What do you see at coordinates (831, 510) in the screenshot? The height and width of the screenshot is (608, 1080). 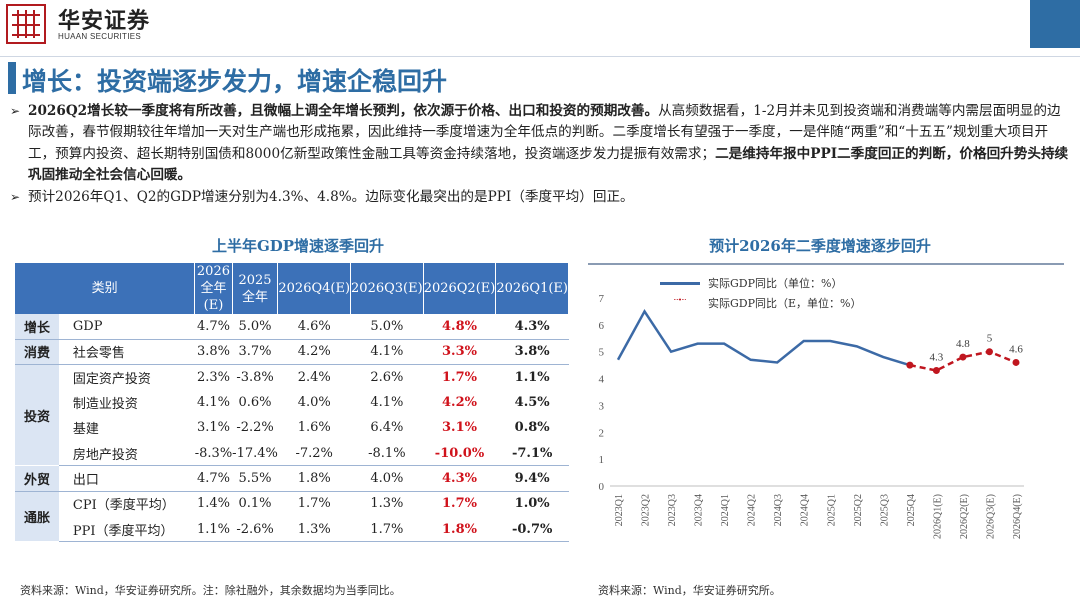 I see `x-tick-label: 2025Q1` at bounding box center [831, 510].